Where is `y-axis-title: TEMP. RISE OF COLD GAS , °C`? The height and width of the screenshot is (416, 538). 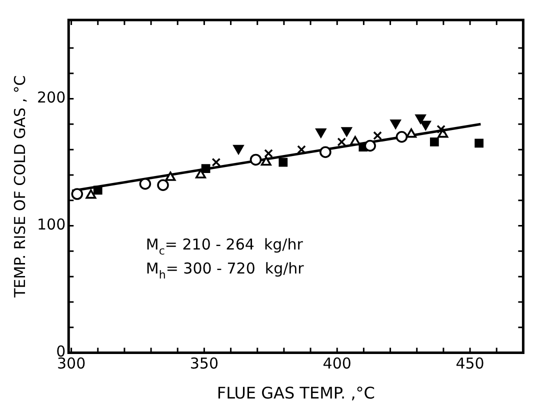
y-axis-title: TEMP. RISE OF COLD GAS , °C is located at coordinates (19, 187).